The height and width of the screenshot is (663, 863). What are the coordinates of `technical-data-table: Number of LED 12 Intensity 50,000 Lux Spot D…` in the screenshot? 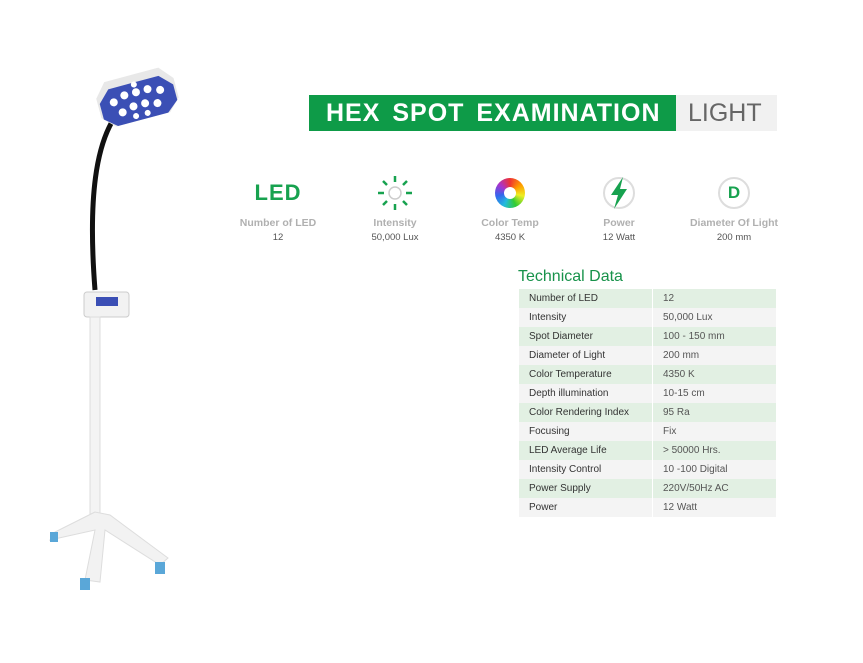 It's located at (647, 403).